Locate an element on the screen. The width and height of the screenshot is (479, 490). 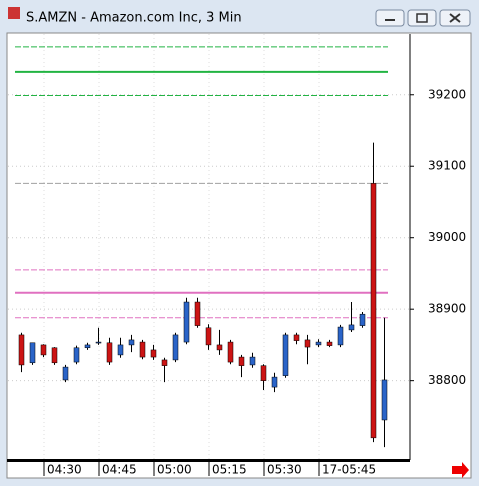
x-tick-label: 17-05:45 is located at coordinates (349, 470).